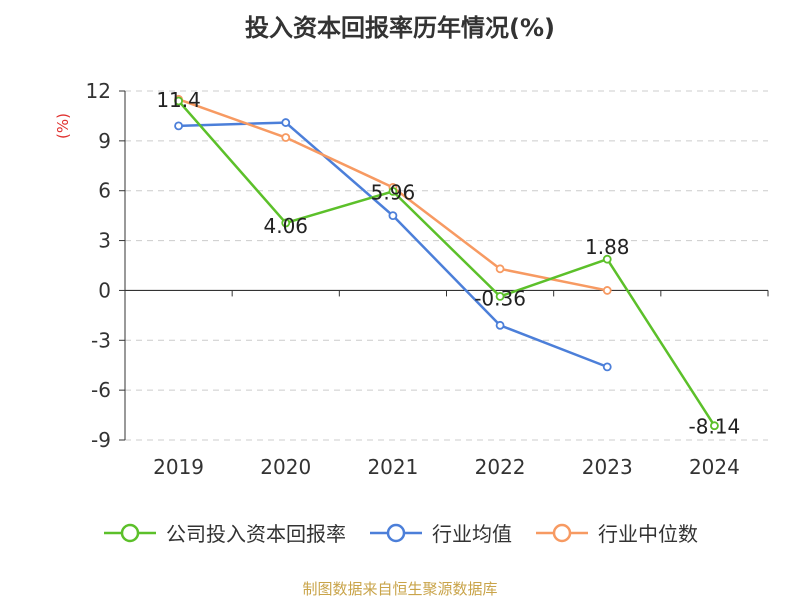 The width and height of the screenshot is (800, 600). I want to click on x-tick-label-2021: 2021, so click(392, 467).